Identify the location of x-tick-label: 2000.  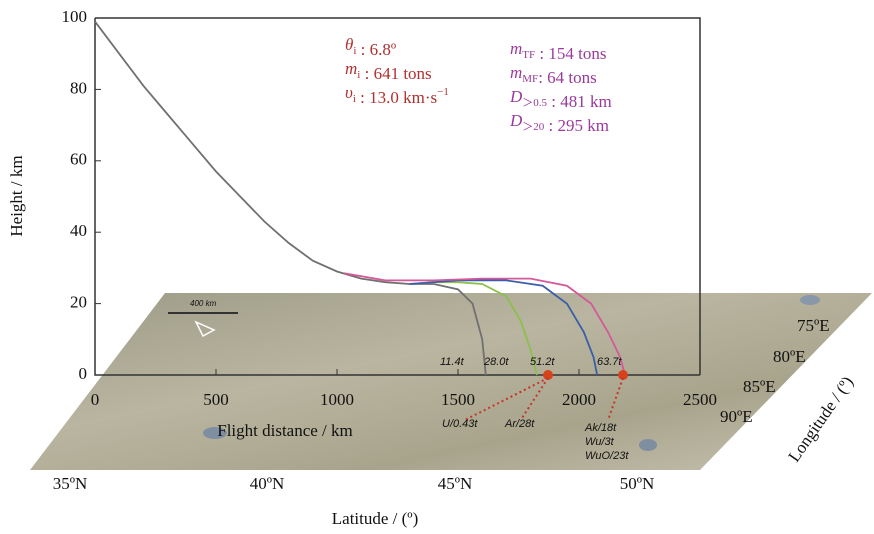
(579, 399).